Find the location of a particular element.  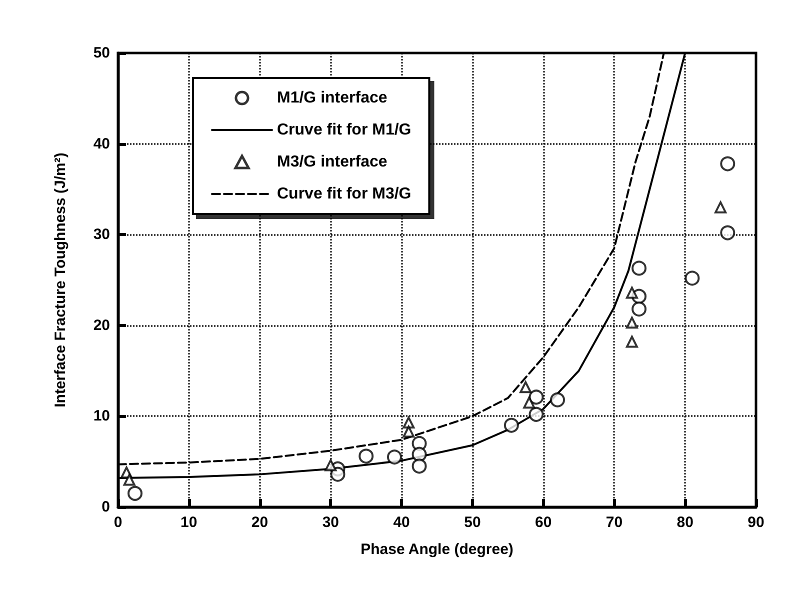

y-tick-label: 20 is located at coordinates (101, 325).